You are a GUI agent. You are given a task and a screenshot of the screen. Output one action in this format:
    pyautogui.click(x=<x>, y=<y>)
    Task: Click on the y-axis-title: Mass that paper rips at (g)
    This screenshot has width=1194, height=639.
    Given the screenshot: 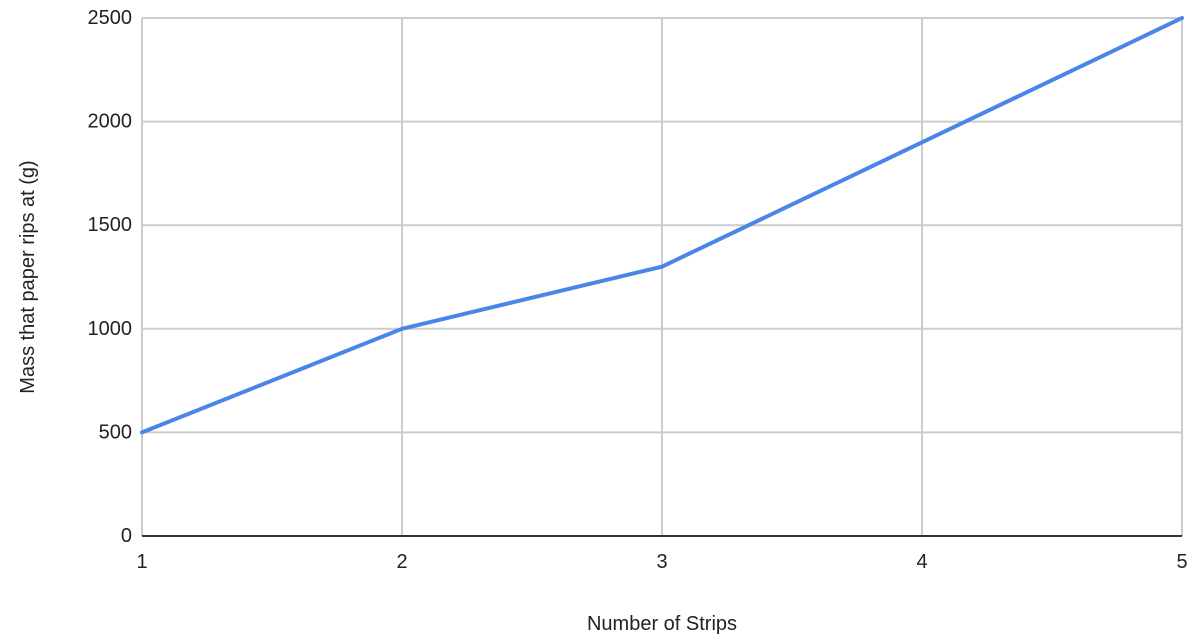 What is the action you would take?
    pyautogui.click(x=28, y=276)
    